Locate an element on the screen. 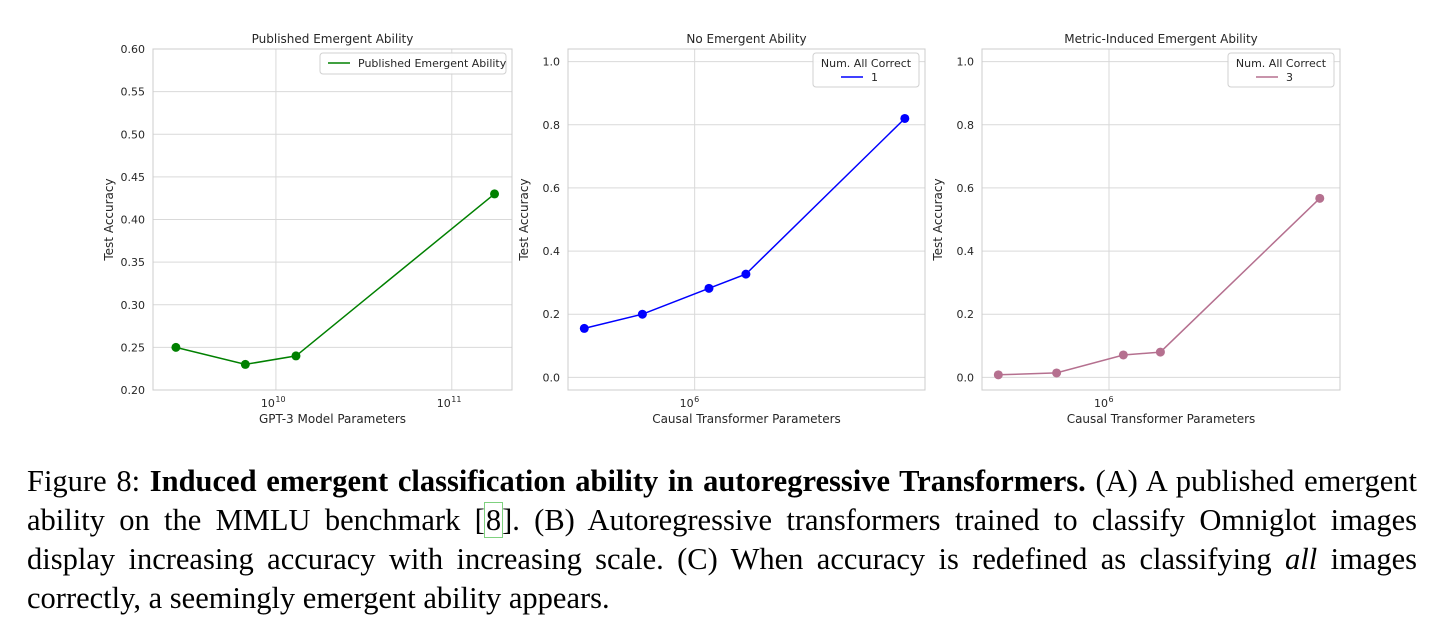 The image size is (1436, 636). chart-title: Metric-Induced Emergent Ability is located at coordinates (1161, 39).